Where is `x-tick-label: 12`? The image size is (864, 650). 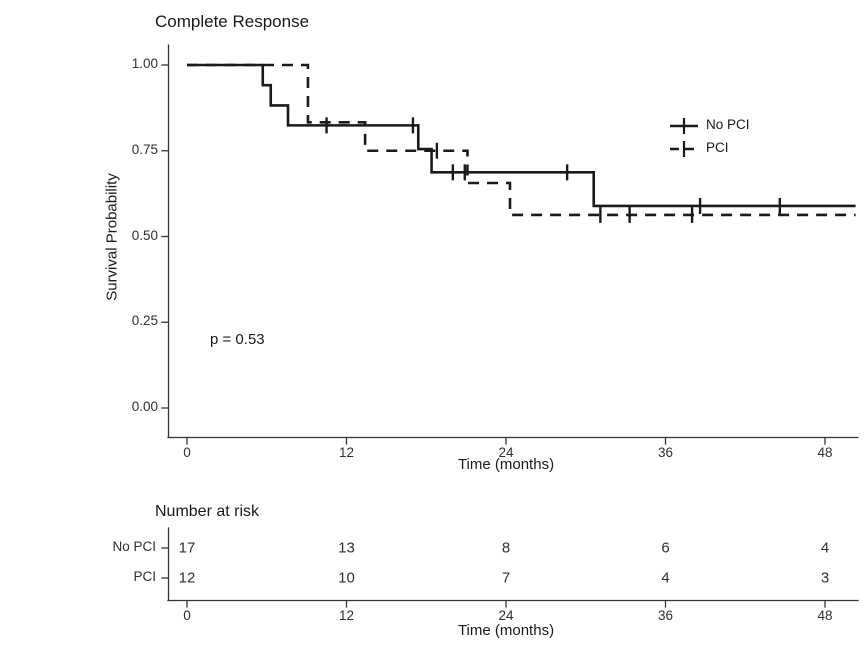
x-tick-label: 12 is located at coordinates (346, 452).